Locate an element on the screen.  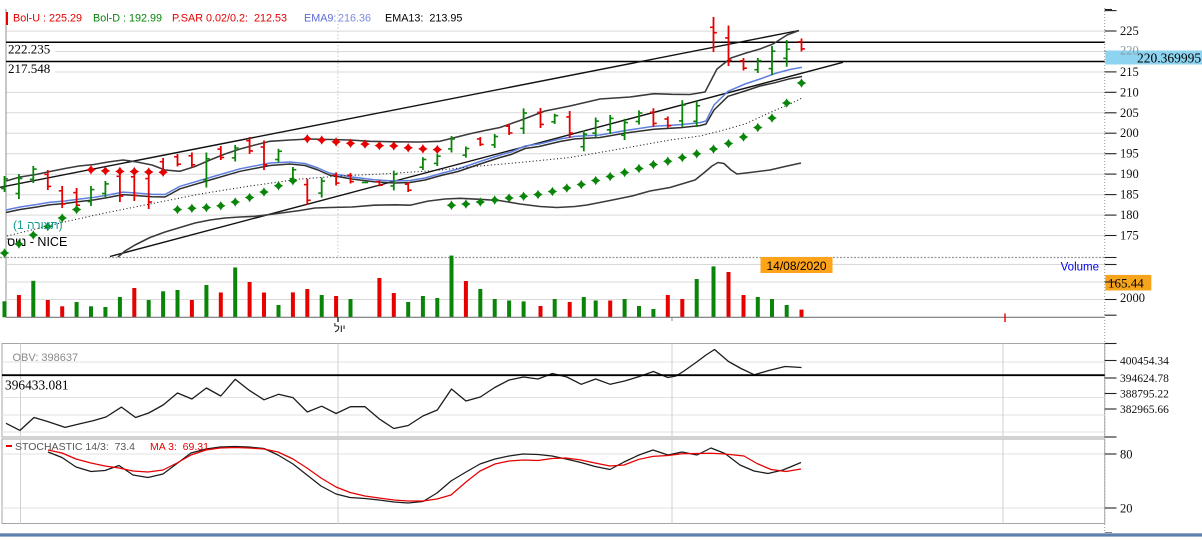
svg-text: STOCHASTIC 14/3: 73.4 is located at coordinates (75, 447).